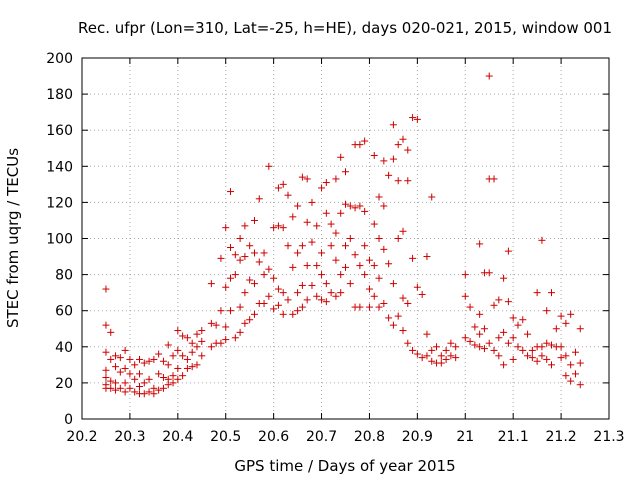 This screenshot has width=640, height=480. I want to click on y-tick-label: 200, so click(59, 59).